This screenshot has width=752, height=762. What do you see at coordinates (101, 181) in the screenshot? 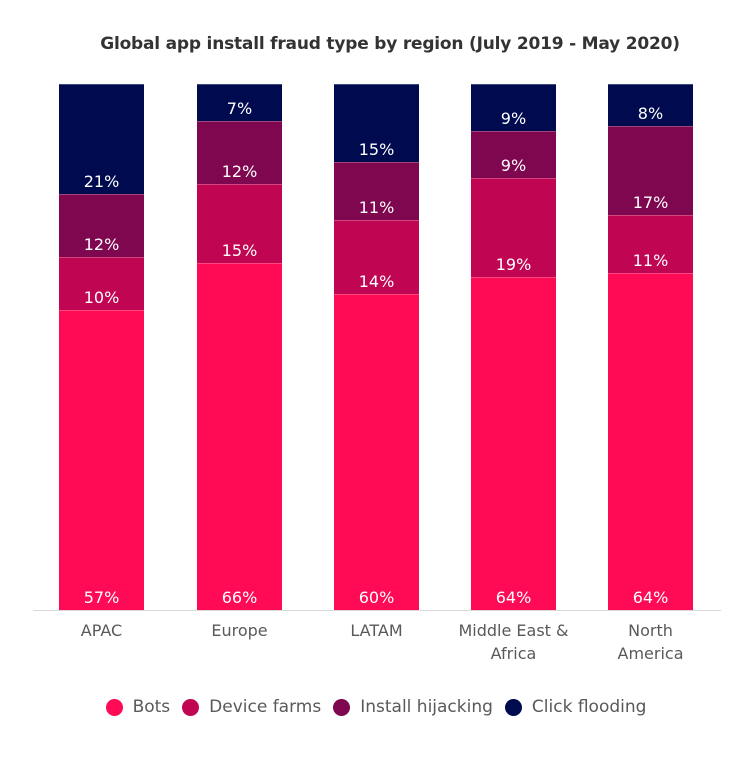
I see `data-label: 21%` at bounding box center [101, 181].